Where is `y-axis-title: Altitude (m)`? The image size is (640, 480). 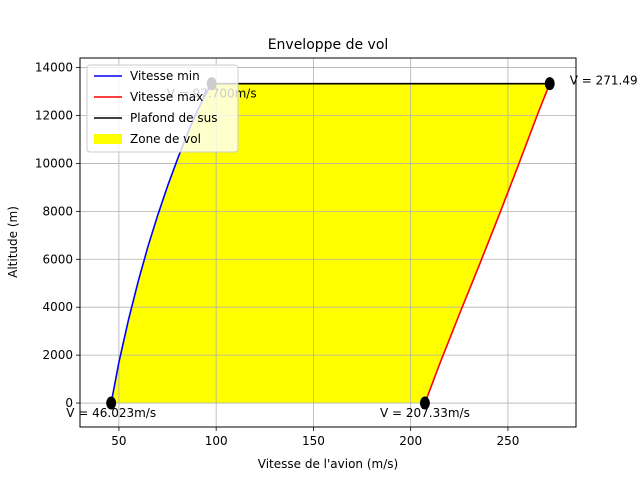
y-axis-title: Altitude (m) is located at coordinates (13, 242).